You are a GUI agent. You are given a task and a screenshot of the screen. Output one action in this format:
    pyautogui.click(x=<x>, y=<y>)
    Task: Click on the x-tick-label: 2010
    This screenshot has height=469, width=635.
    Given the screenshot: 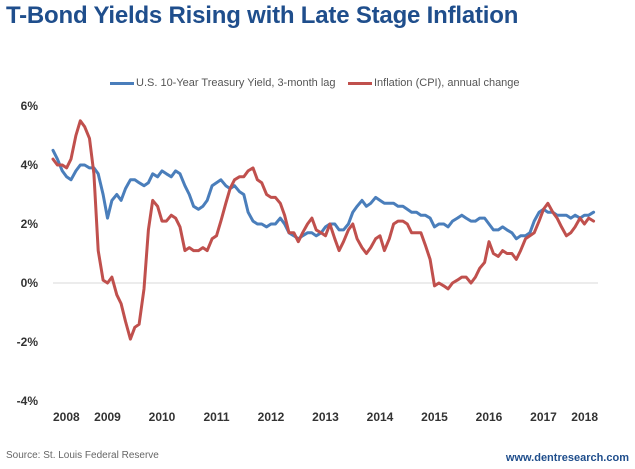 What is the action you would take?
    pyautogui.click(x=162, y=417)
    